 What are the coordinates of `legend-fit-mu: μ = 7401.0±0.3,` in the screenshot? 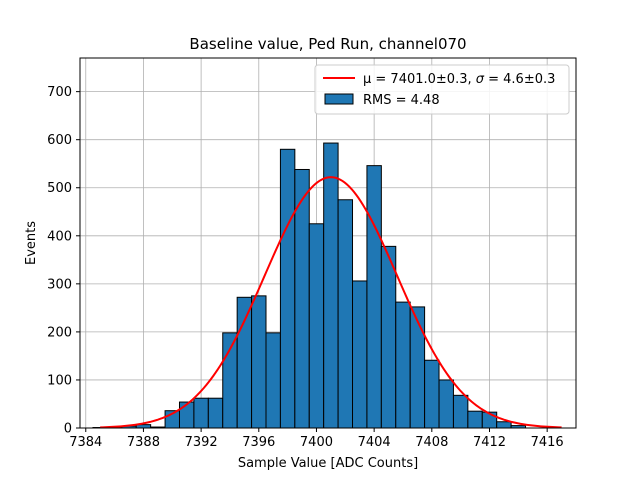 It's located at (419, 79).